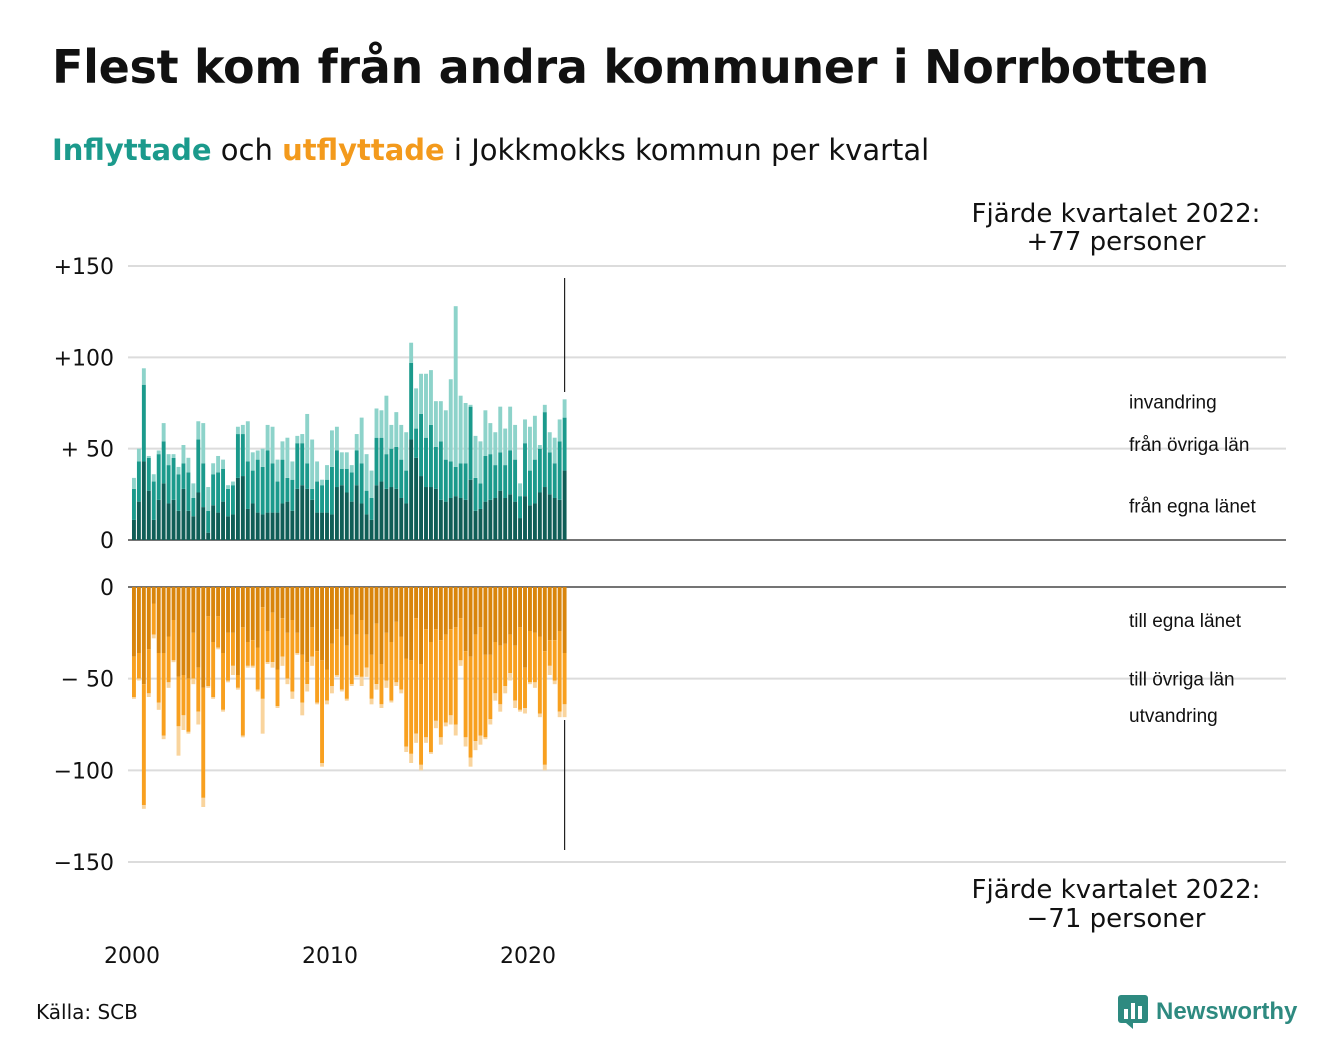 This screenshot has height=1060, width=1340. What do you see at coordinates (1116, 242) in the screenshot?
I see `last-quarter-inflow-value: +77 personer` at bounding box center [1116, 242].